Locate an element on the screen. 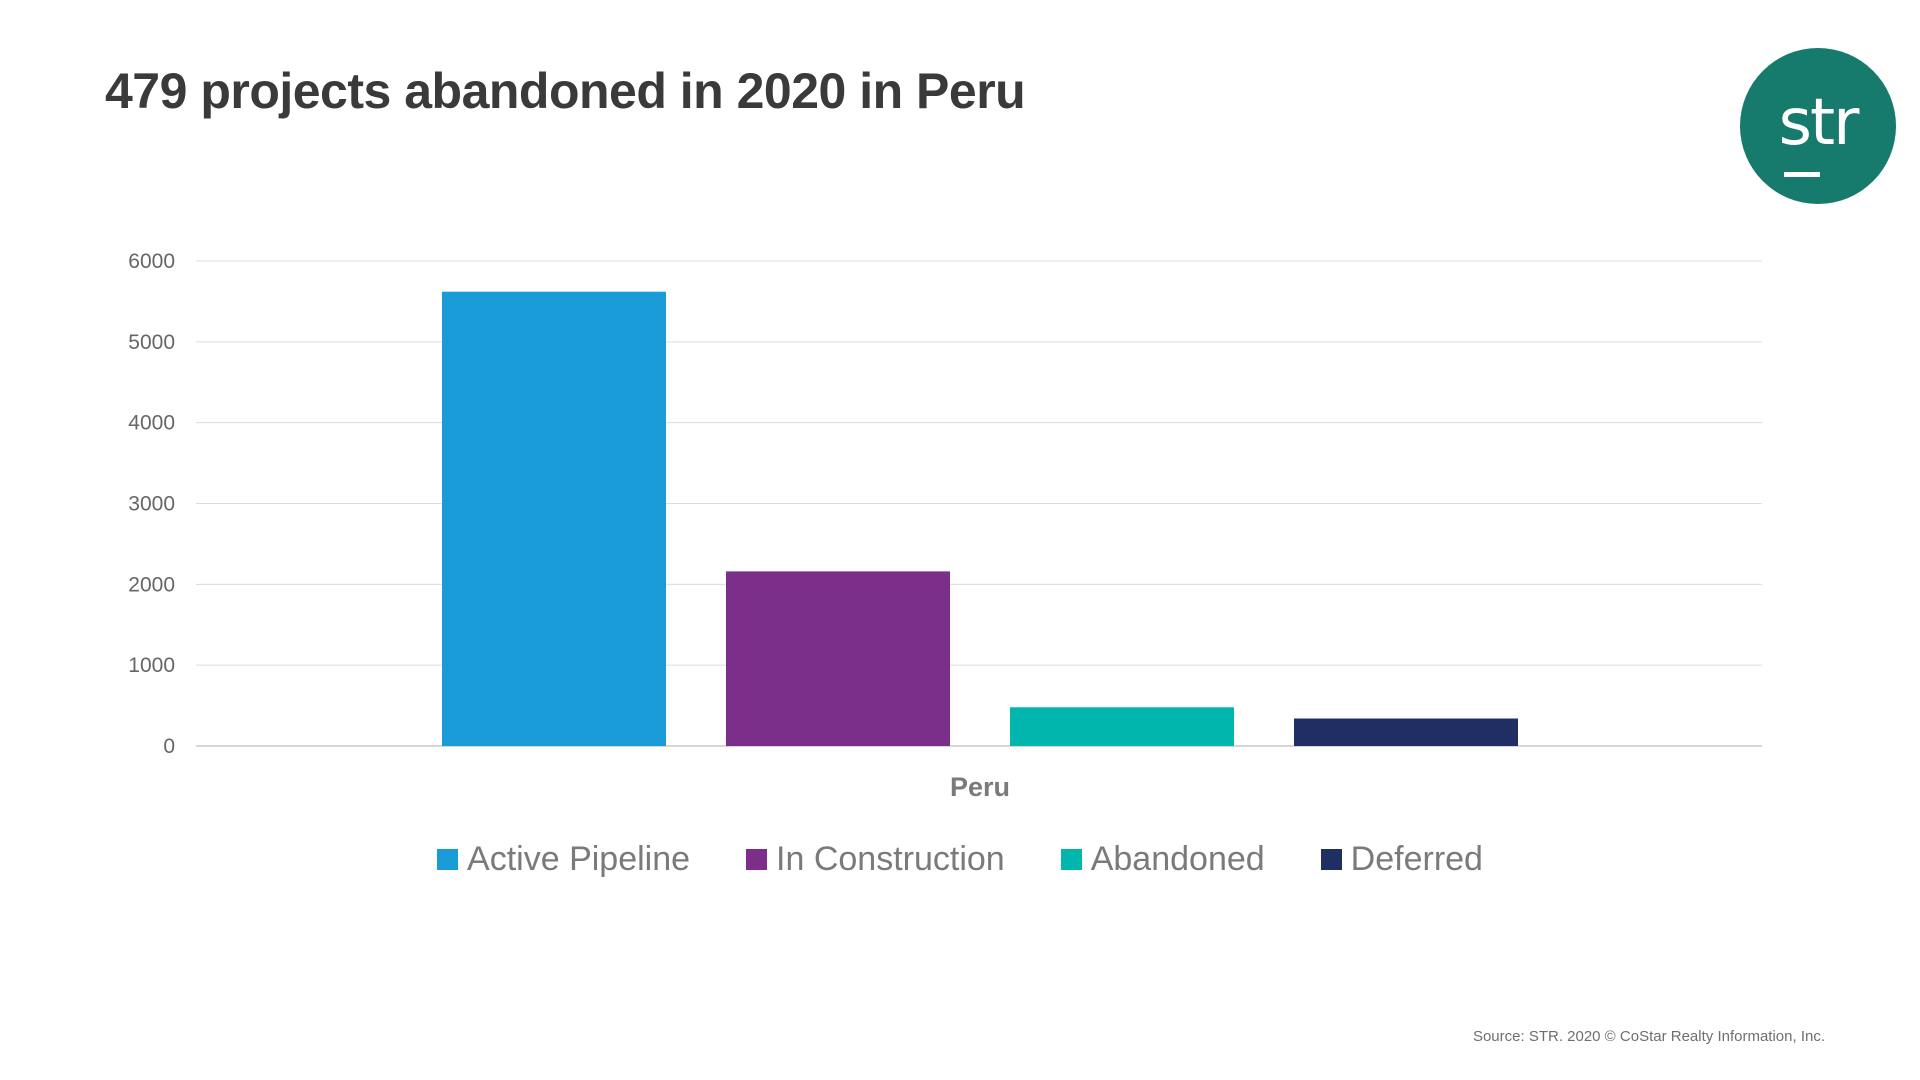 Image resolution: width=1920 pixels, height=1080 pixels. str-logo: str is located at coordinates (1818, 126).